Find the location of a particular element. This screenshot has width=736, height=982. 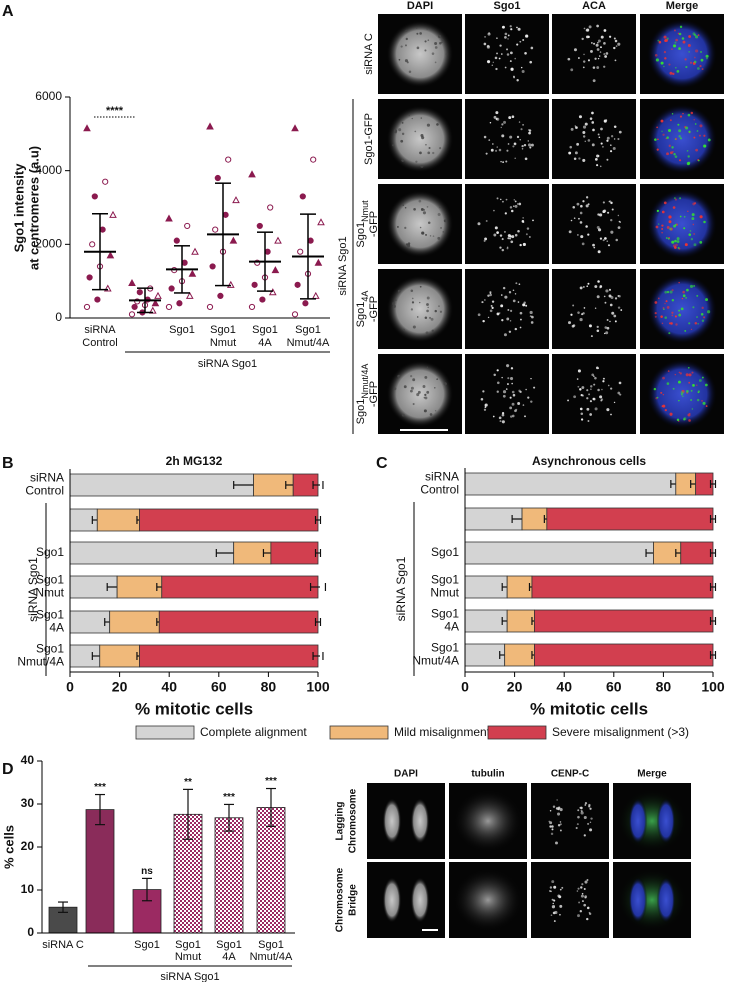

bar is located at coordinates (271, 870).